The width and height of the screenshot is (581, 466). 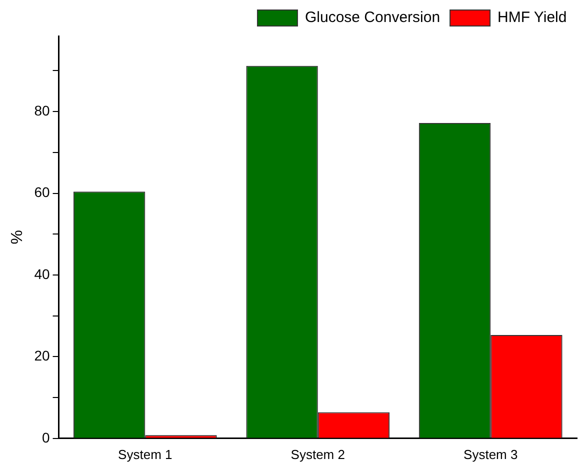 I want to click on x-tick-label: System 1, so click(x=145, y=454).